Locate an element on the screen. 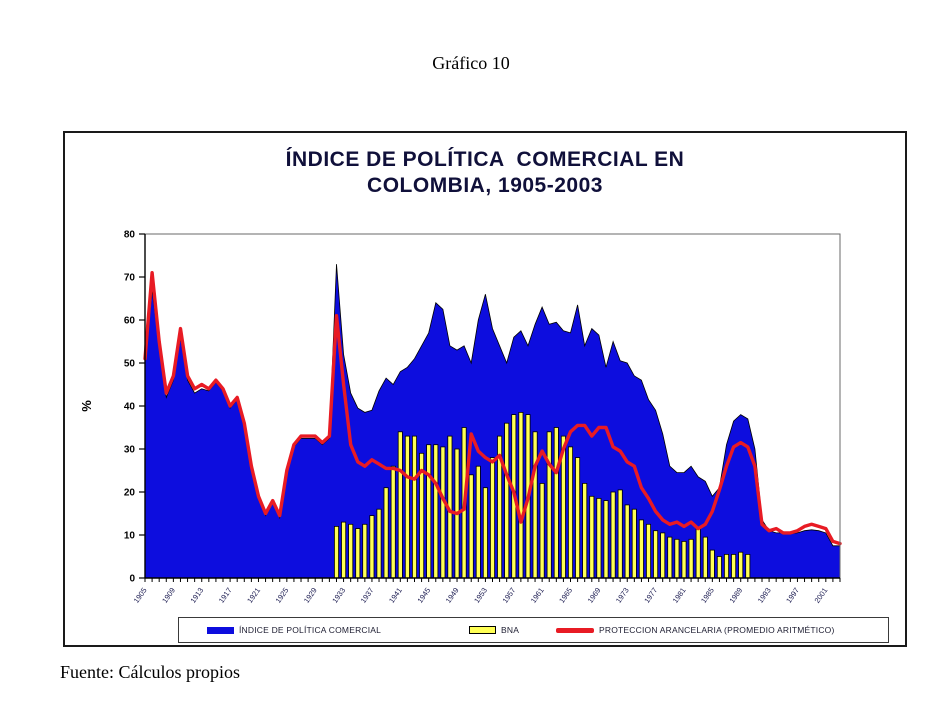 Image resolution: width=942 pixels, height=711 pixels. svg-text: 1913 is located at coordinates (196, 595).